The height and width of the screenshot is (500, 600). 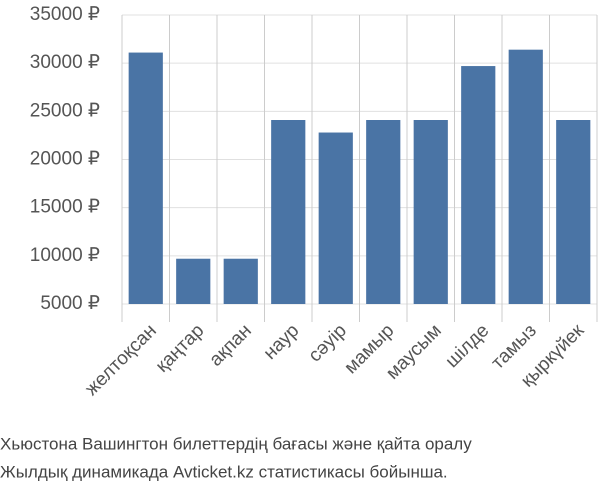 What do you see at coordinates (121, 360) in the screenshot?
I see `x-tick-label: желтоқсан` at bounding box center [121, 360].